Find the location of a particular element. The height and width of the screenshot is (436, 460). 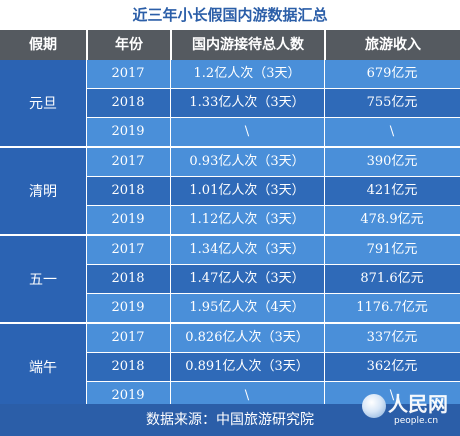

table-row: 2017 0.93亿人次（3天） 390亿元 is located at coordinates (273, 162).